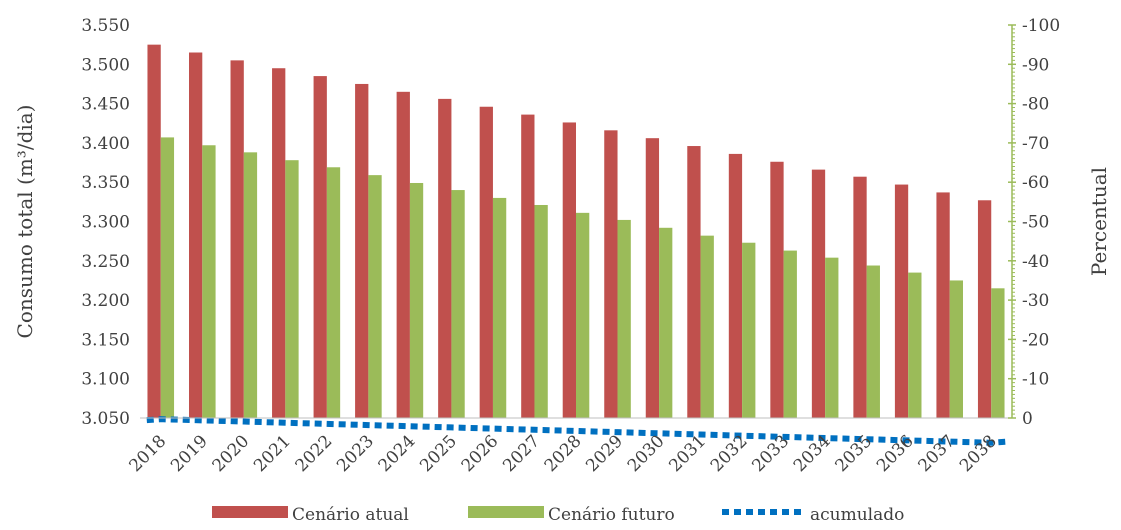 This screenshot has height=530, width=1121. What do you see at coordinates (375, 296) in the screenshot?
I see `bar-cenário-futuro-2023` at bounding box center [375, 296].